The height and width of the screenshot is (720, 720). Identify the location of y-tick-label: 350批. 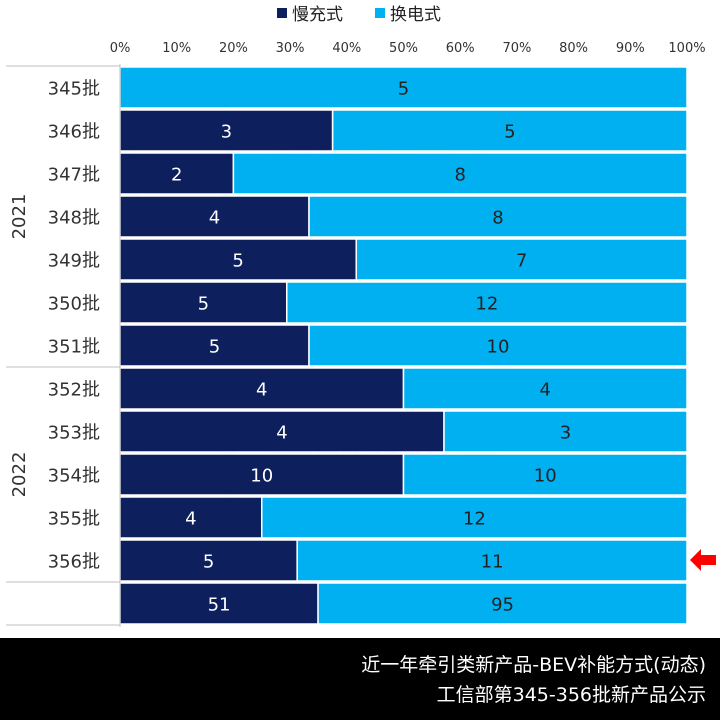
(74, 304).